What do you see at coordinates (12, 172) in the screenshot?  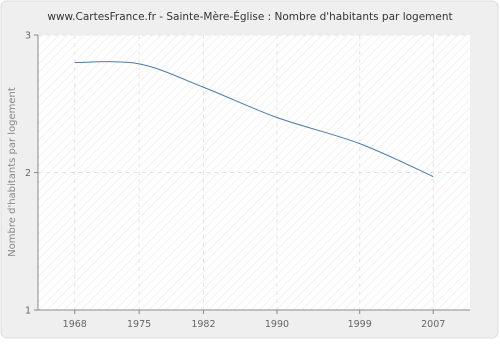 I see `y-axis-label: Nombre d'habitants par logement` at bounding box center [12, 172].